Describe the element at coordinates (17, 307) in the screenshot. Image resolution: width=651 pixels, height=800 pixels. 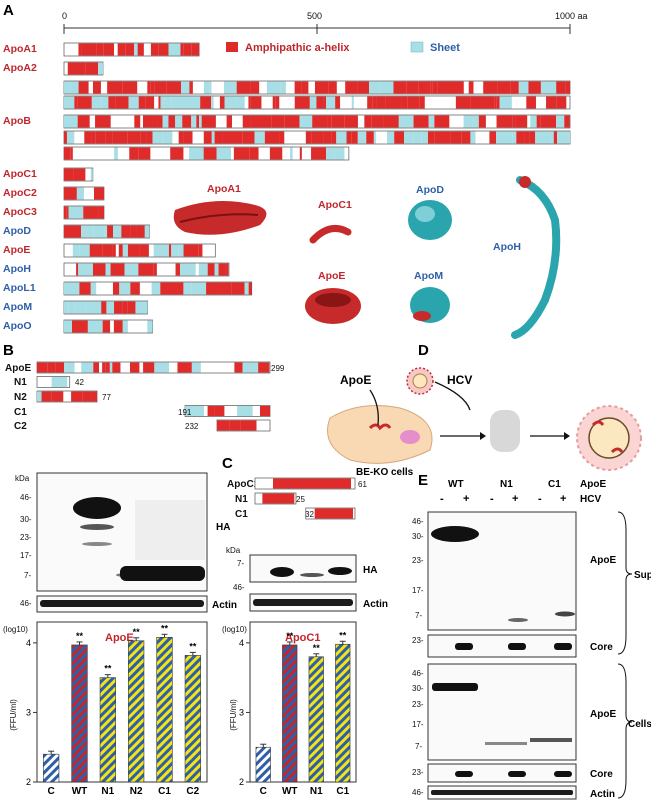
I see `label-apom: ApoM` at that location.